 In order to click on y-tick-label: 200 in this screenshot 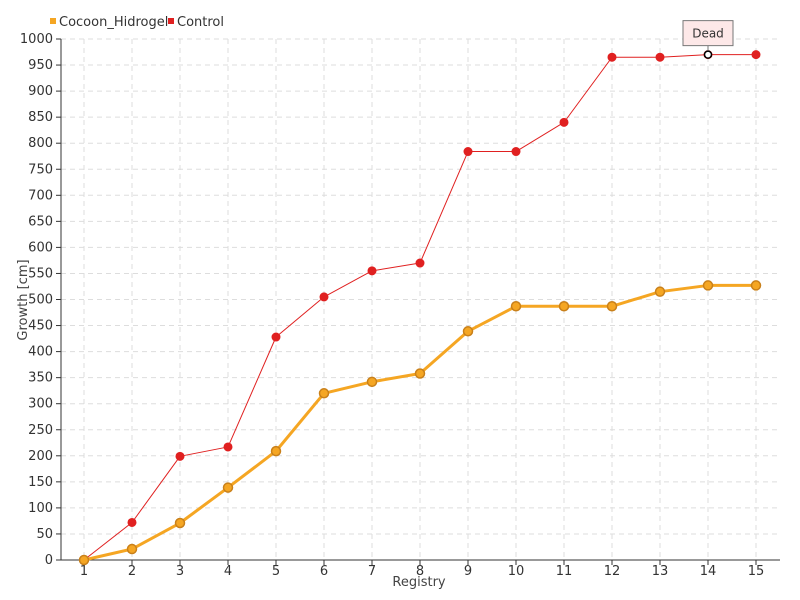, I will do `click(40, 456)`.